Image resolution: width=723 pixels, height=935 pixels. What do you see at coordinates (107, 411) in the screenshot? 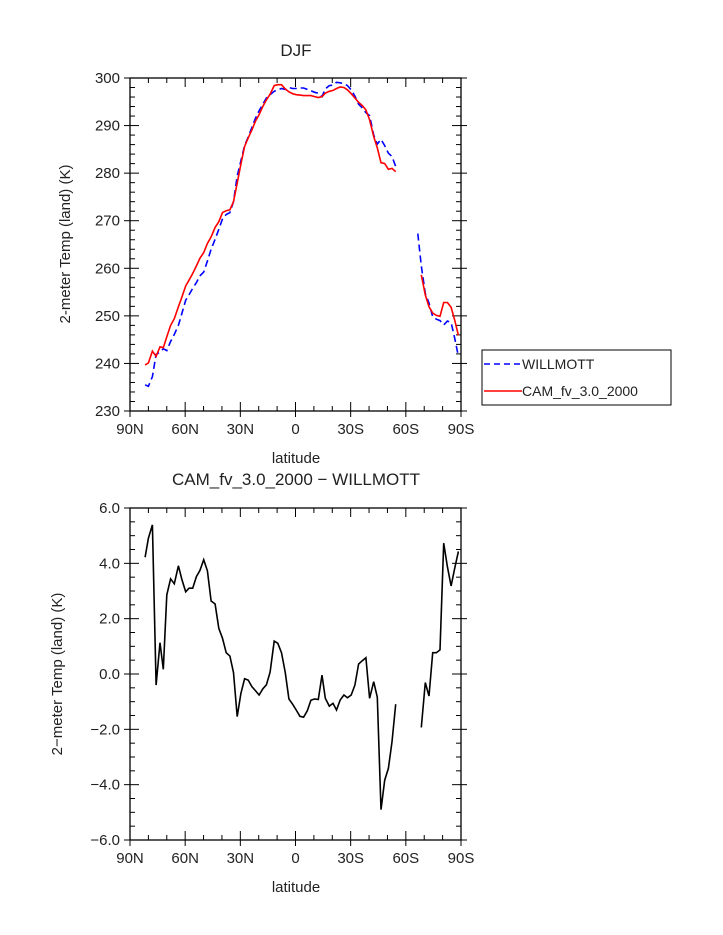
I see `top-y-tick-label: 230` at bounding box center [107, 411].